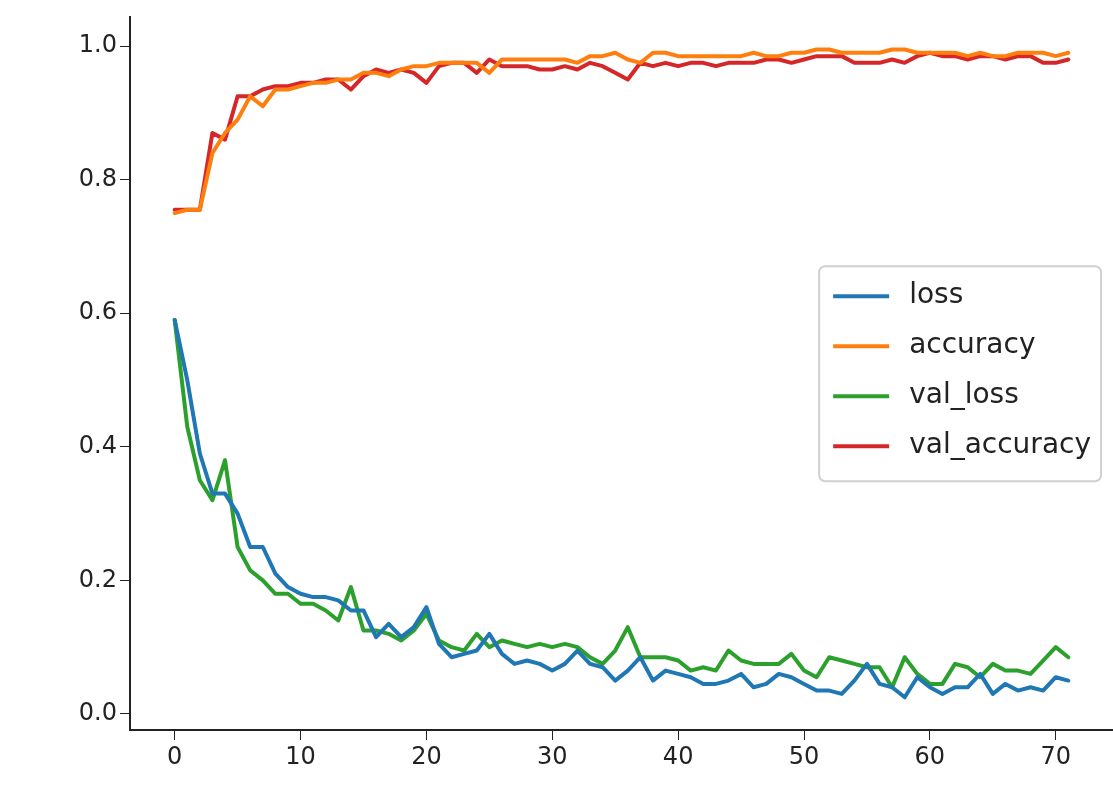  Describe the element at coordinates (97, 311) in the screenshot. I see `y-tick-label: 0.6` at that location.